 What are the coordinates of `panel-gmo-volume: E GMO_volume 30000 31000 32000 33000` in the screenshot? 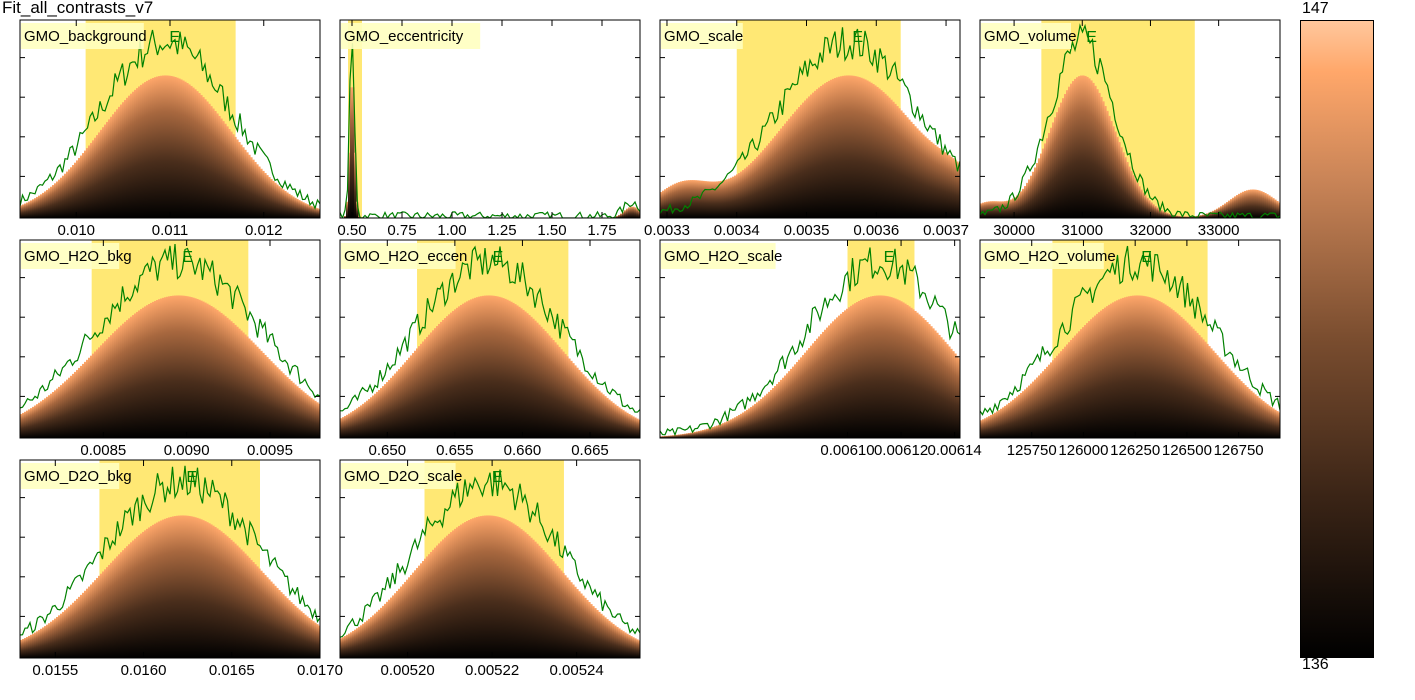 It's located at (1130, 129).